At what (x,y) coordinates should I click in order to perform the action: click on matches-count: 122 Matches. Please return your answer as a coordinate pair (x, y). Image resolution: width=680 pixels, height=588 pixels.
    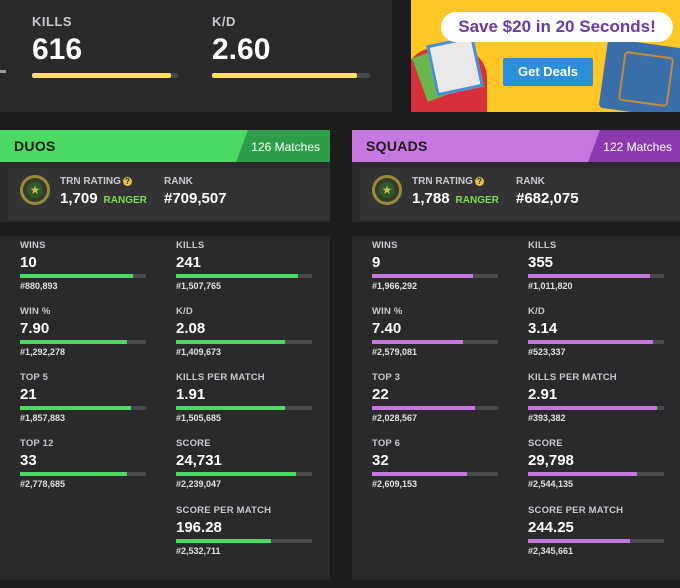
    Looking at the image, I should click on (637, 147).